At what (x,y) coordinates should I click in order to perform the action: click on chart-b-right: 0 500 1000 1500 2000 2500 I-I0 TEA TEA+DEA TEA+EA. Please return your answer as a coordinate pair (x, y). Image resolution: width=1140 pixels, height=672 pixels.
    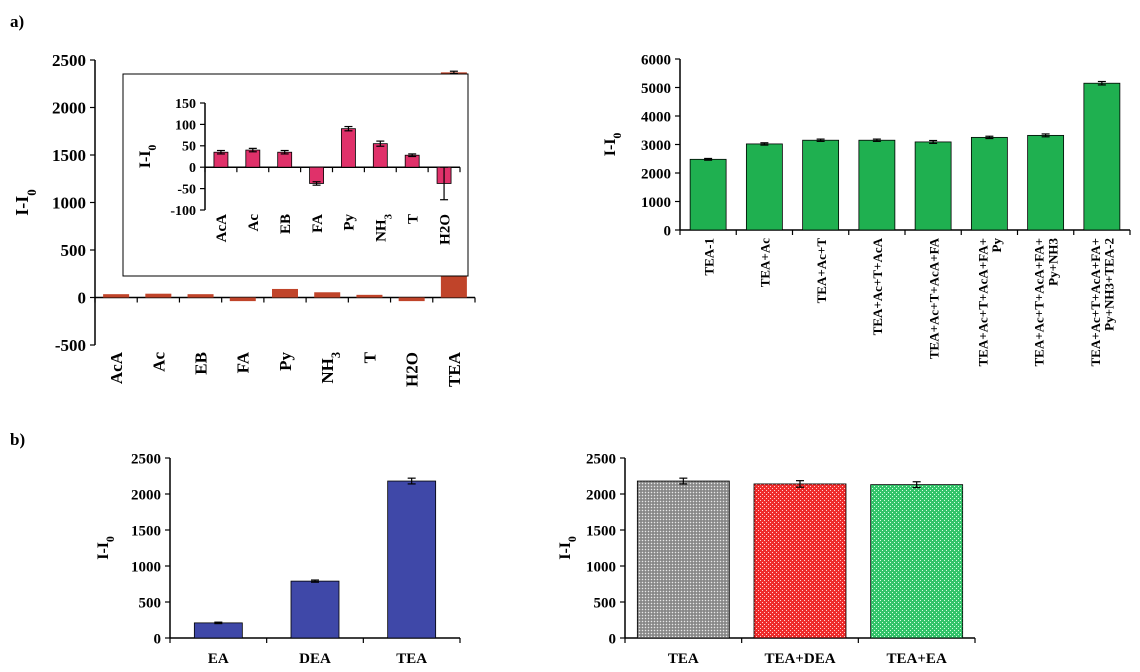
    Looking at the image, I should click on (766, 559).